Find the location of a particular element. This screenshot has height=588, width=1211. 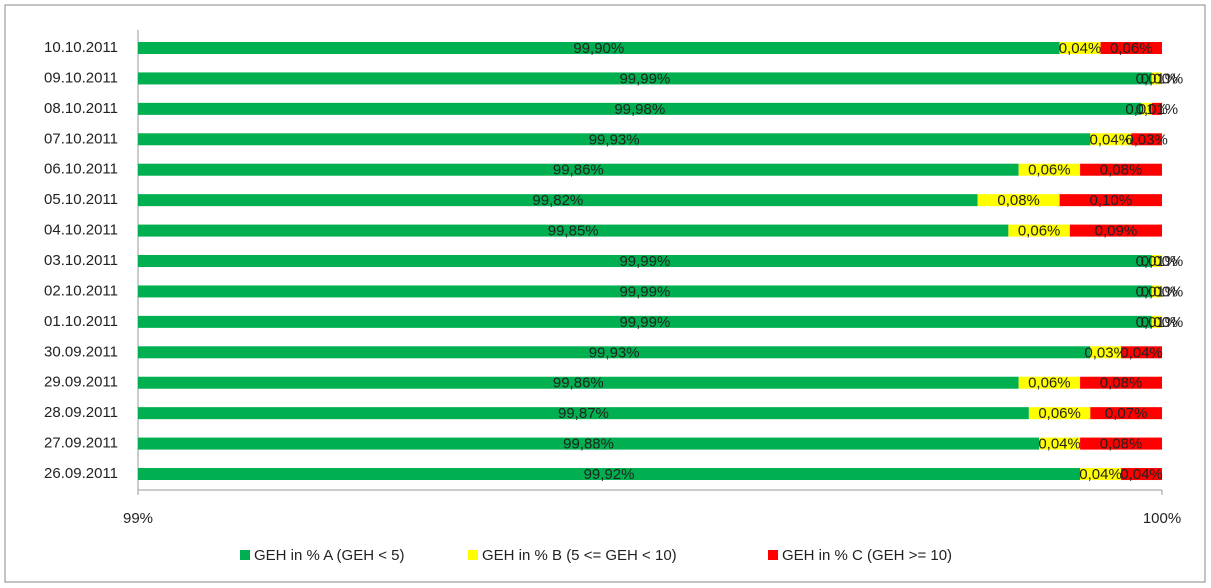

data-label: 99,87% is located at coordinates (583, 413).